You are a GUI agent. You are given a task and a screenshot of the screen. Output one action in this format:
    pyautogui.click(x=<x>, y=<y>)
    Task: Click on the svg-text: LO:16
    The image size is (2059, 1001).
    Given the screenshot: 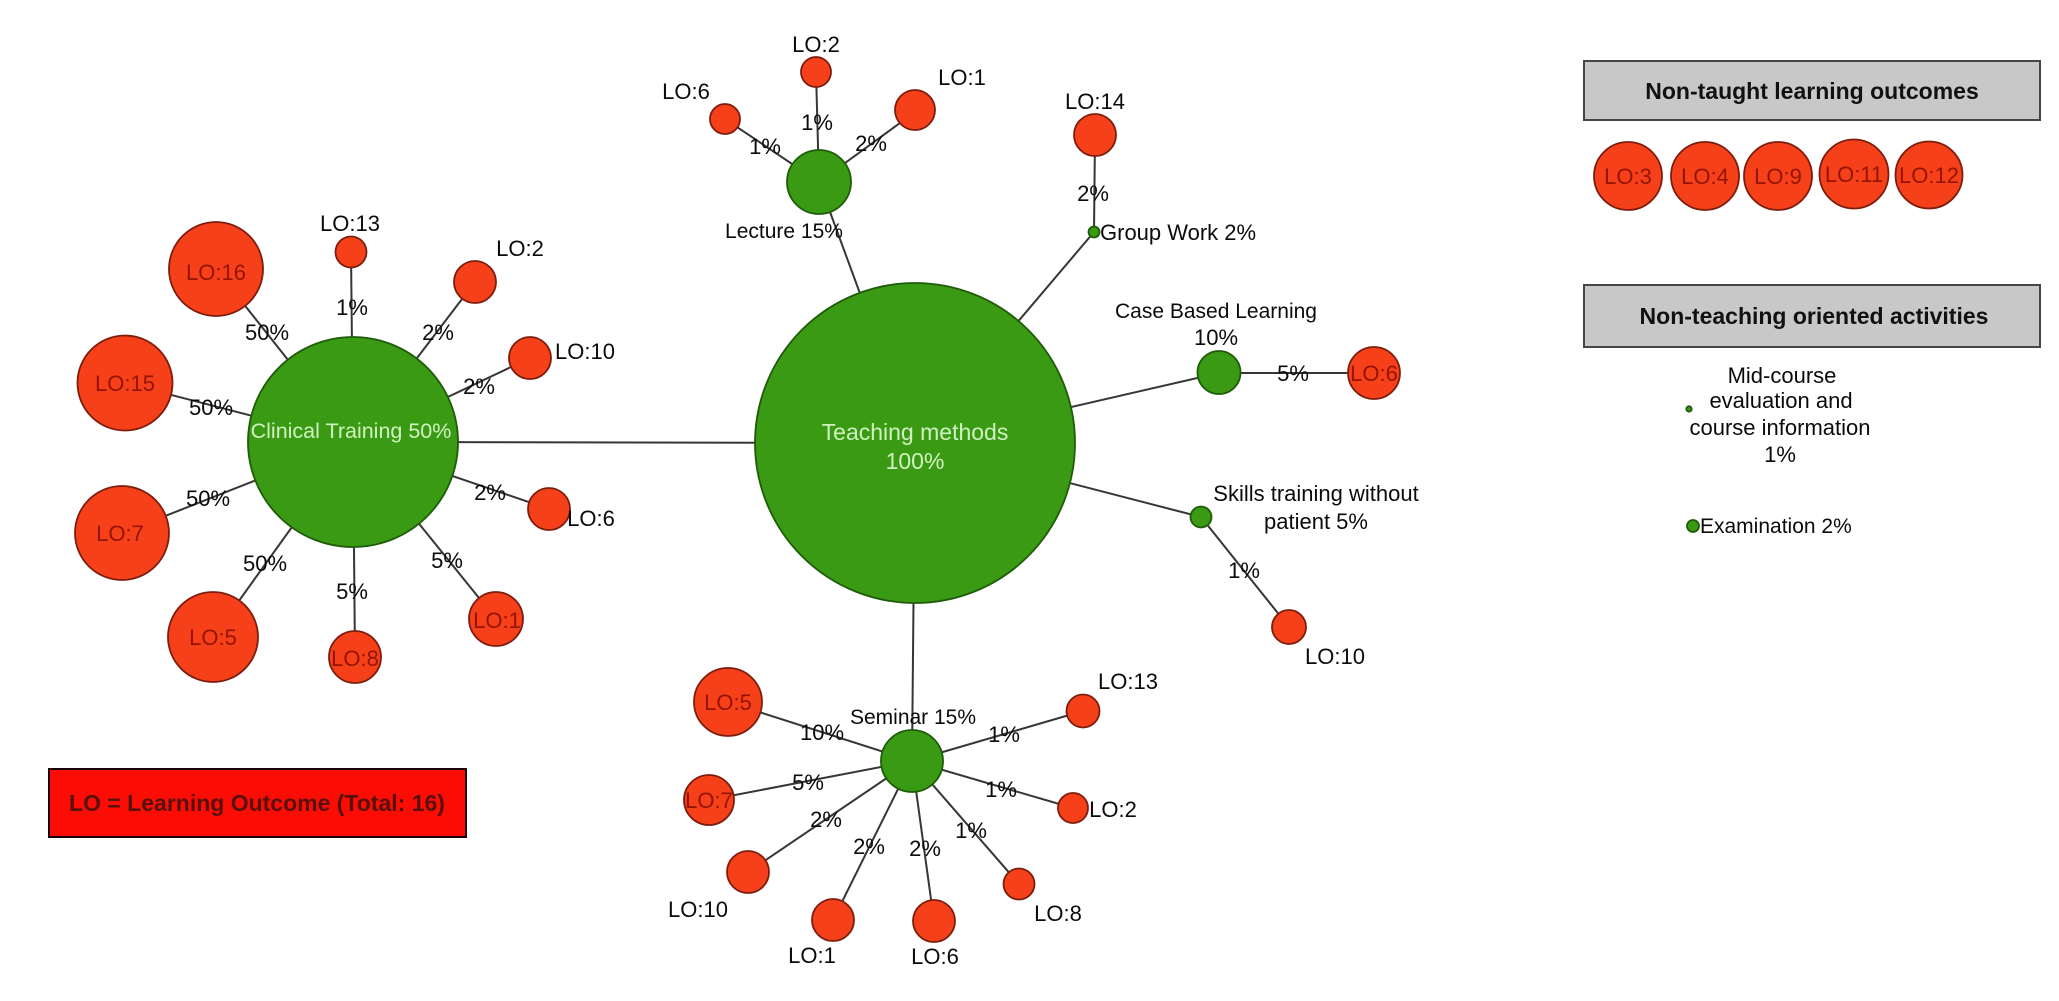 What is the action you would take?
    pyautogui.click(x=216, y=272)
    